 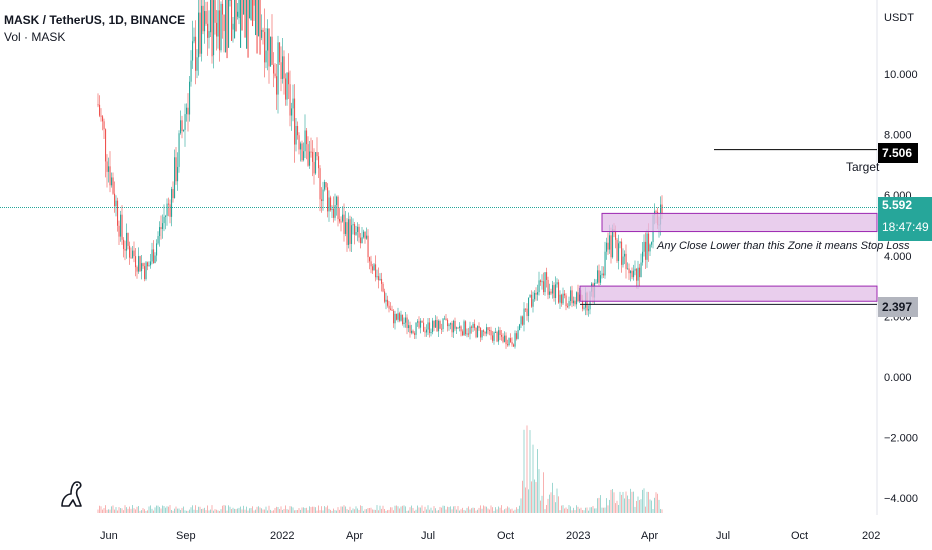 I want to click on volume-label: Vol · MASK, so click(x=35, y=37).